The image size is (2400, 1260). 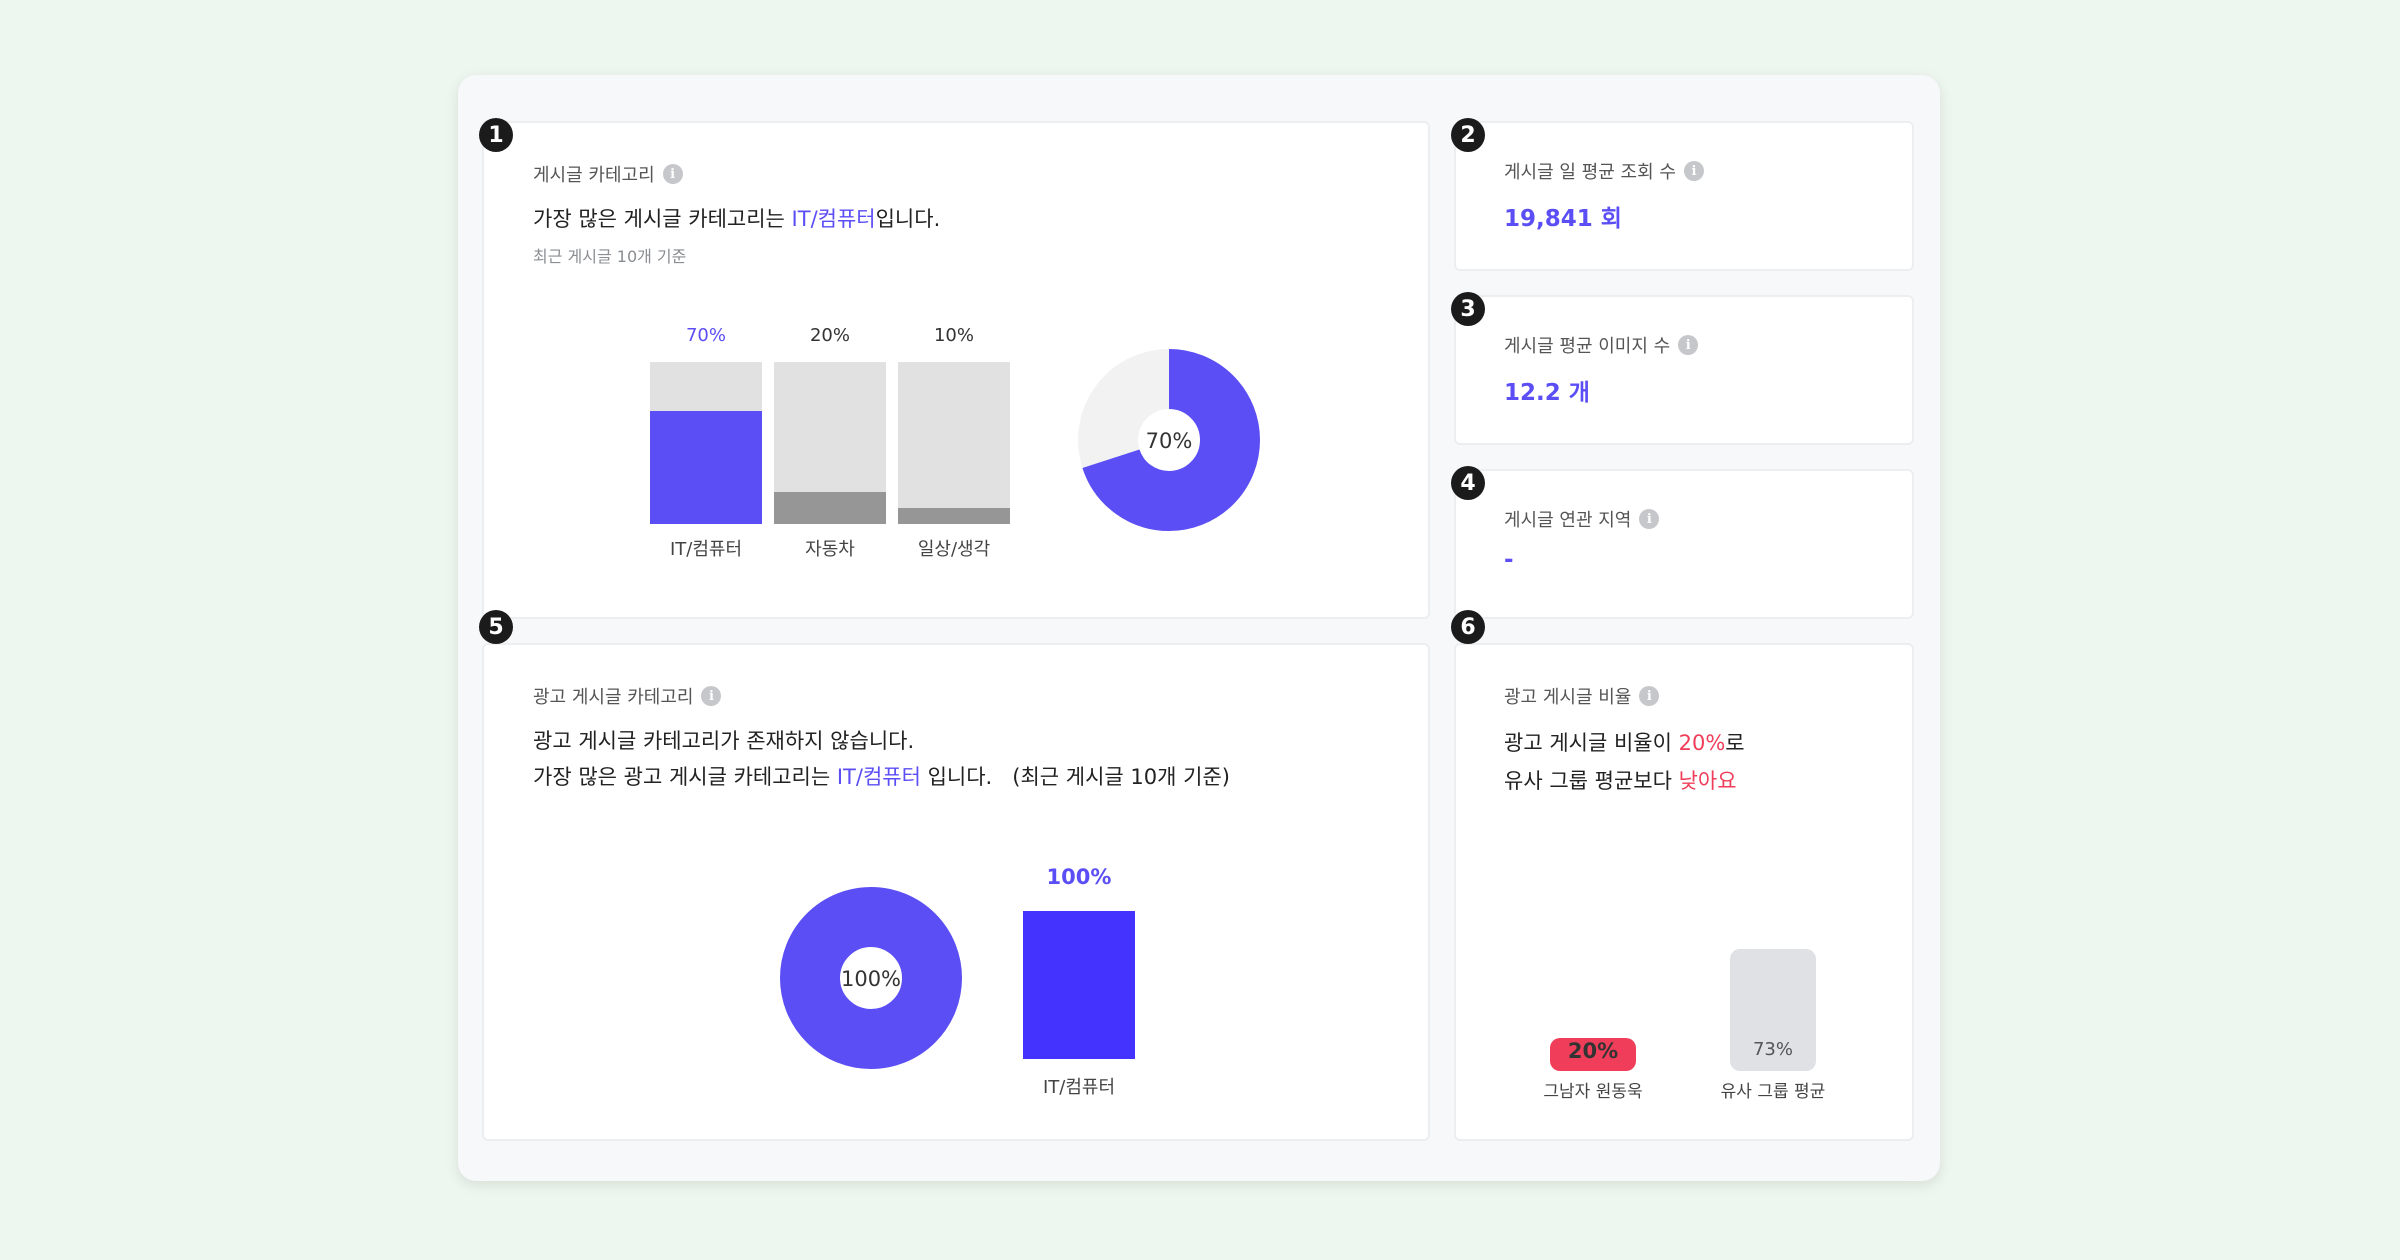 I want to click on ratio-bar-self, so click(x=1593, y=1054).